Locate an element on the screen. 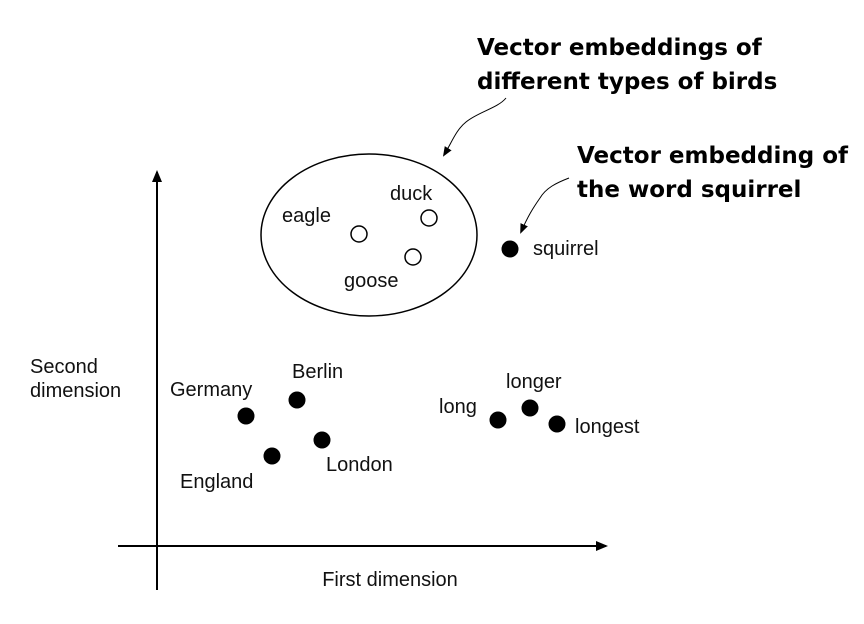  label-england: England is located at coordinates (216, 482).